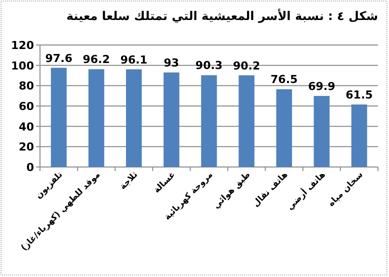  I want to click on y-tick-label: 20, so click(26, 147).